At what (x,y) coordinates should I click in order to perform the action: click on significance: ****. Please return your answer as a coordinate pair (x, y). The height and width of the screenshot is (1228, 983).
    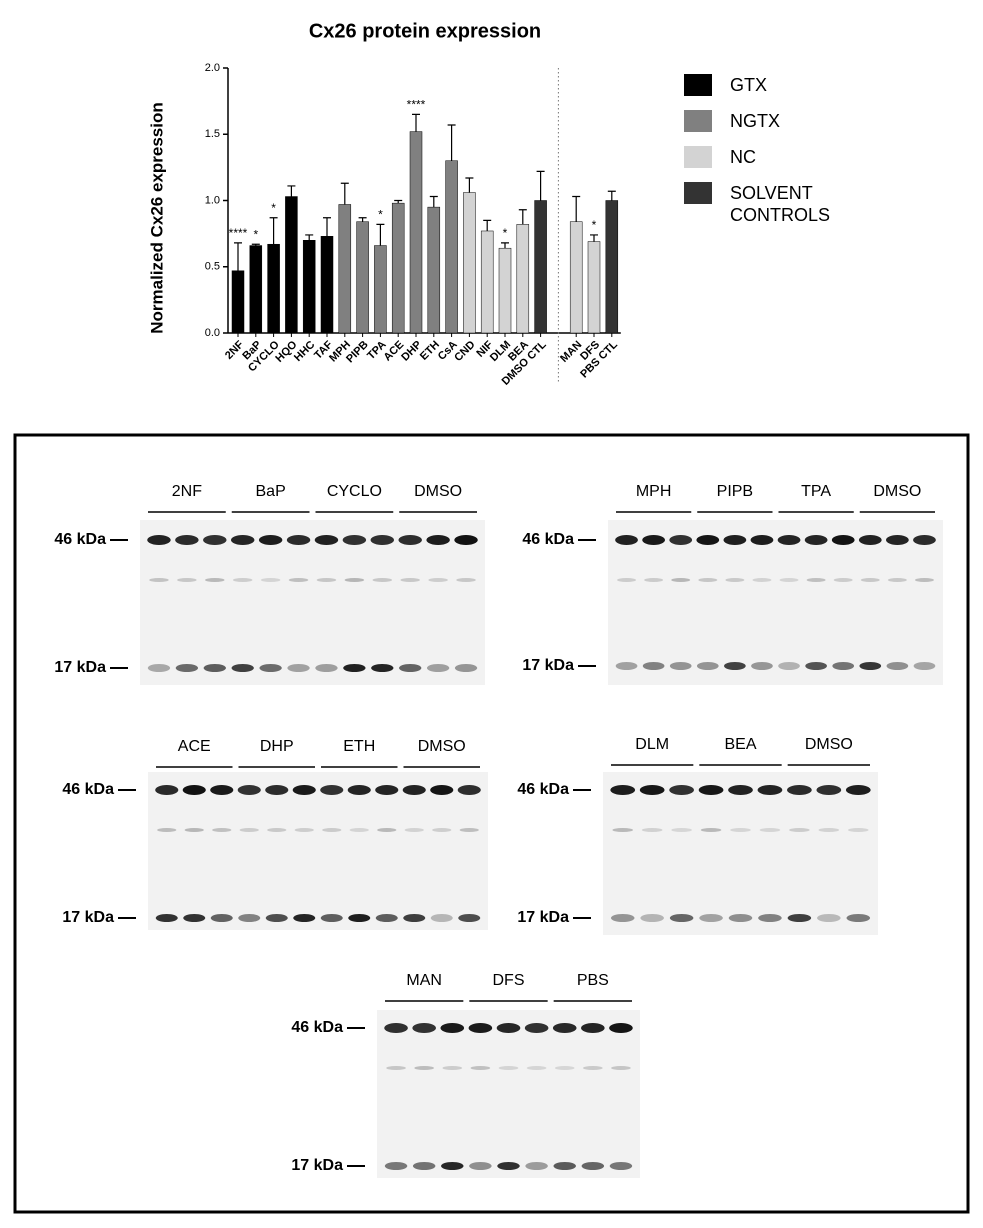
    Looking at the image, I should click on (416, 105).